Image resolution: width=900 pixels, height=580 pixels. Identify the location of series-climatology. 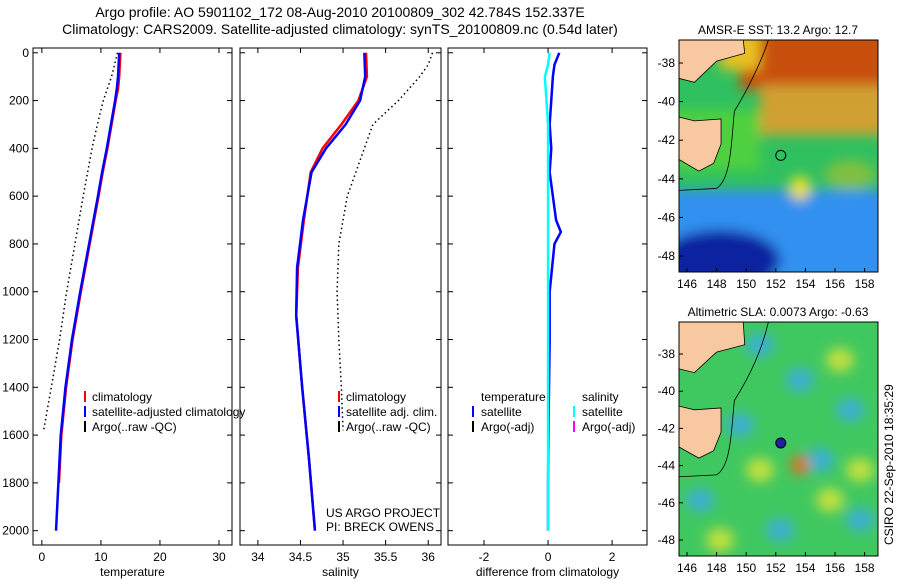
(331, 291).